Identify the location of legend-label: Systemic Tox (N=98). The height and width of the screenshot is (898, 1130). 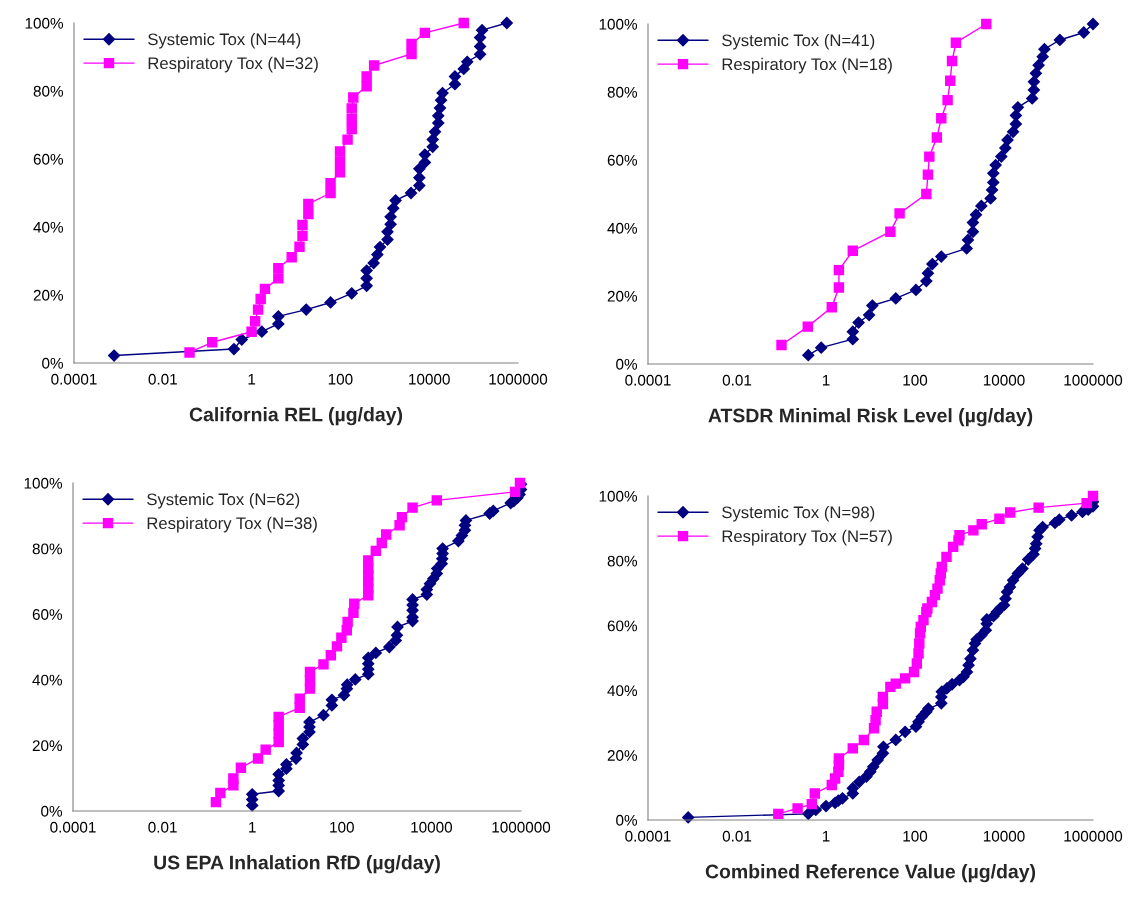
(798, 514).